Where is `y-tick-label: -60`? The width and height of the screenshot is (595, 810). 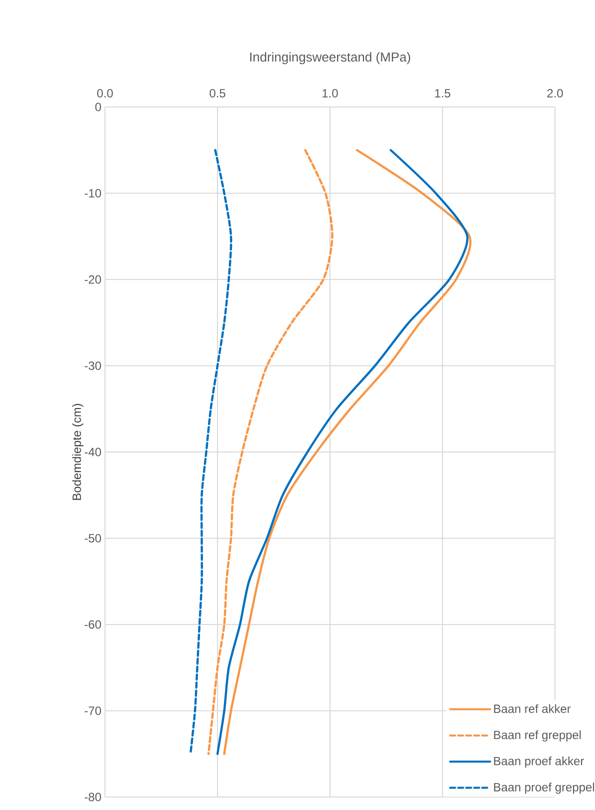 y-tick-label: -60 is located at coordinates (93, 624).